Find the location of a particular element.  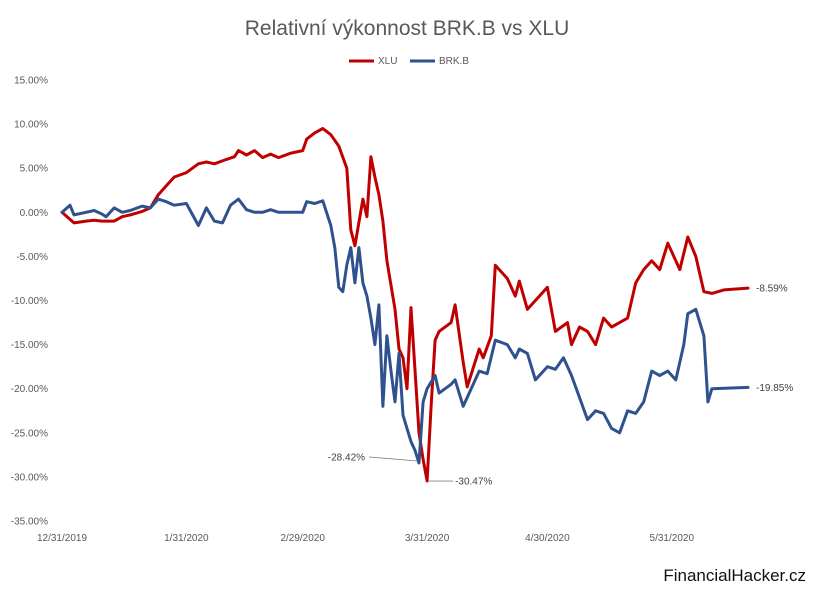

end-label-xlu: -8.59% is located at coordinates (772, 289).